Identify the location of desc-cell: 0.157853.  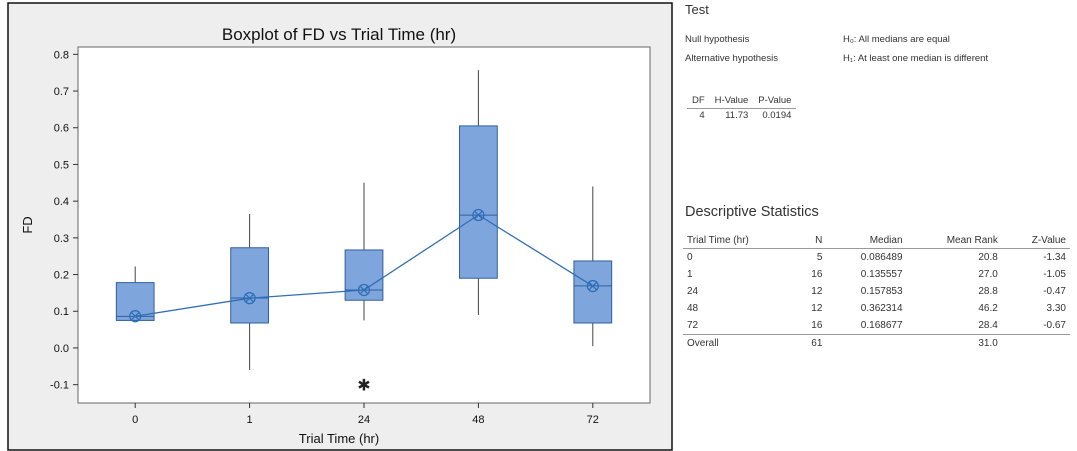
(881, 291).